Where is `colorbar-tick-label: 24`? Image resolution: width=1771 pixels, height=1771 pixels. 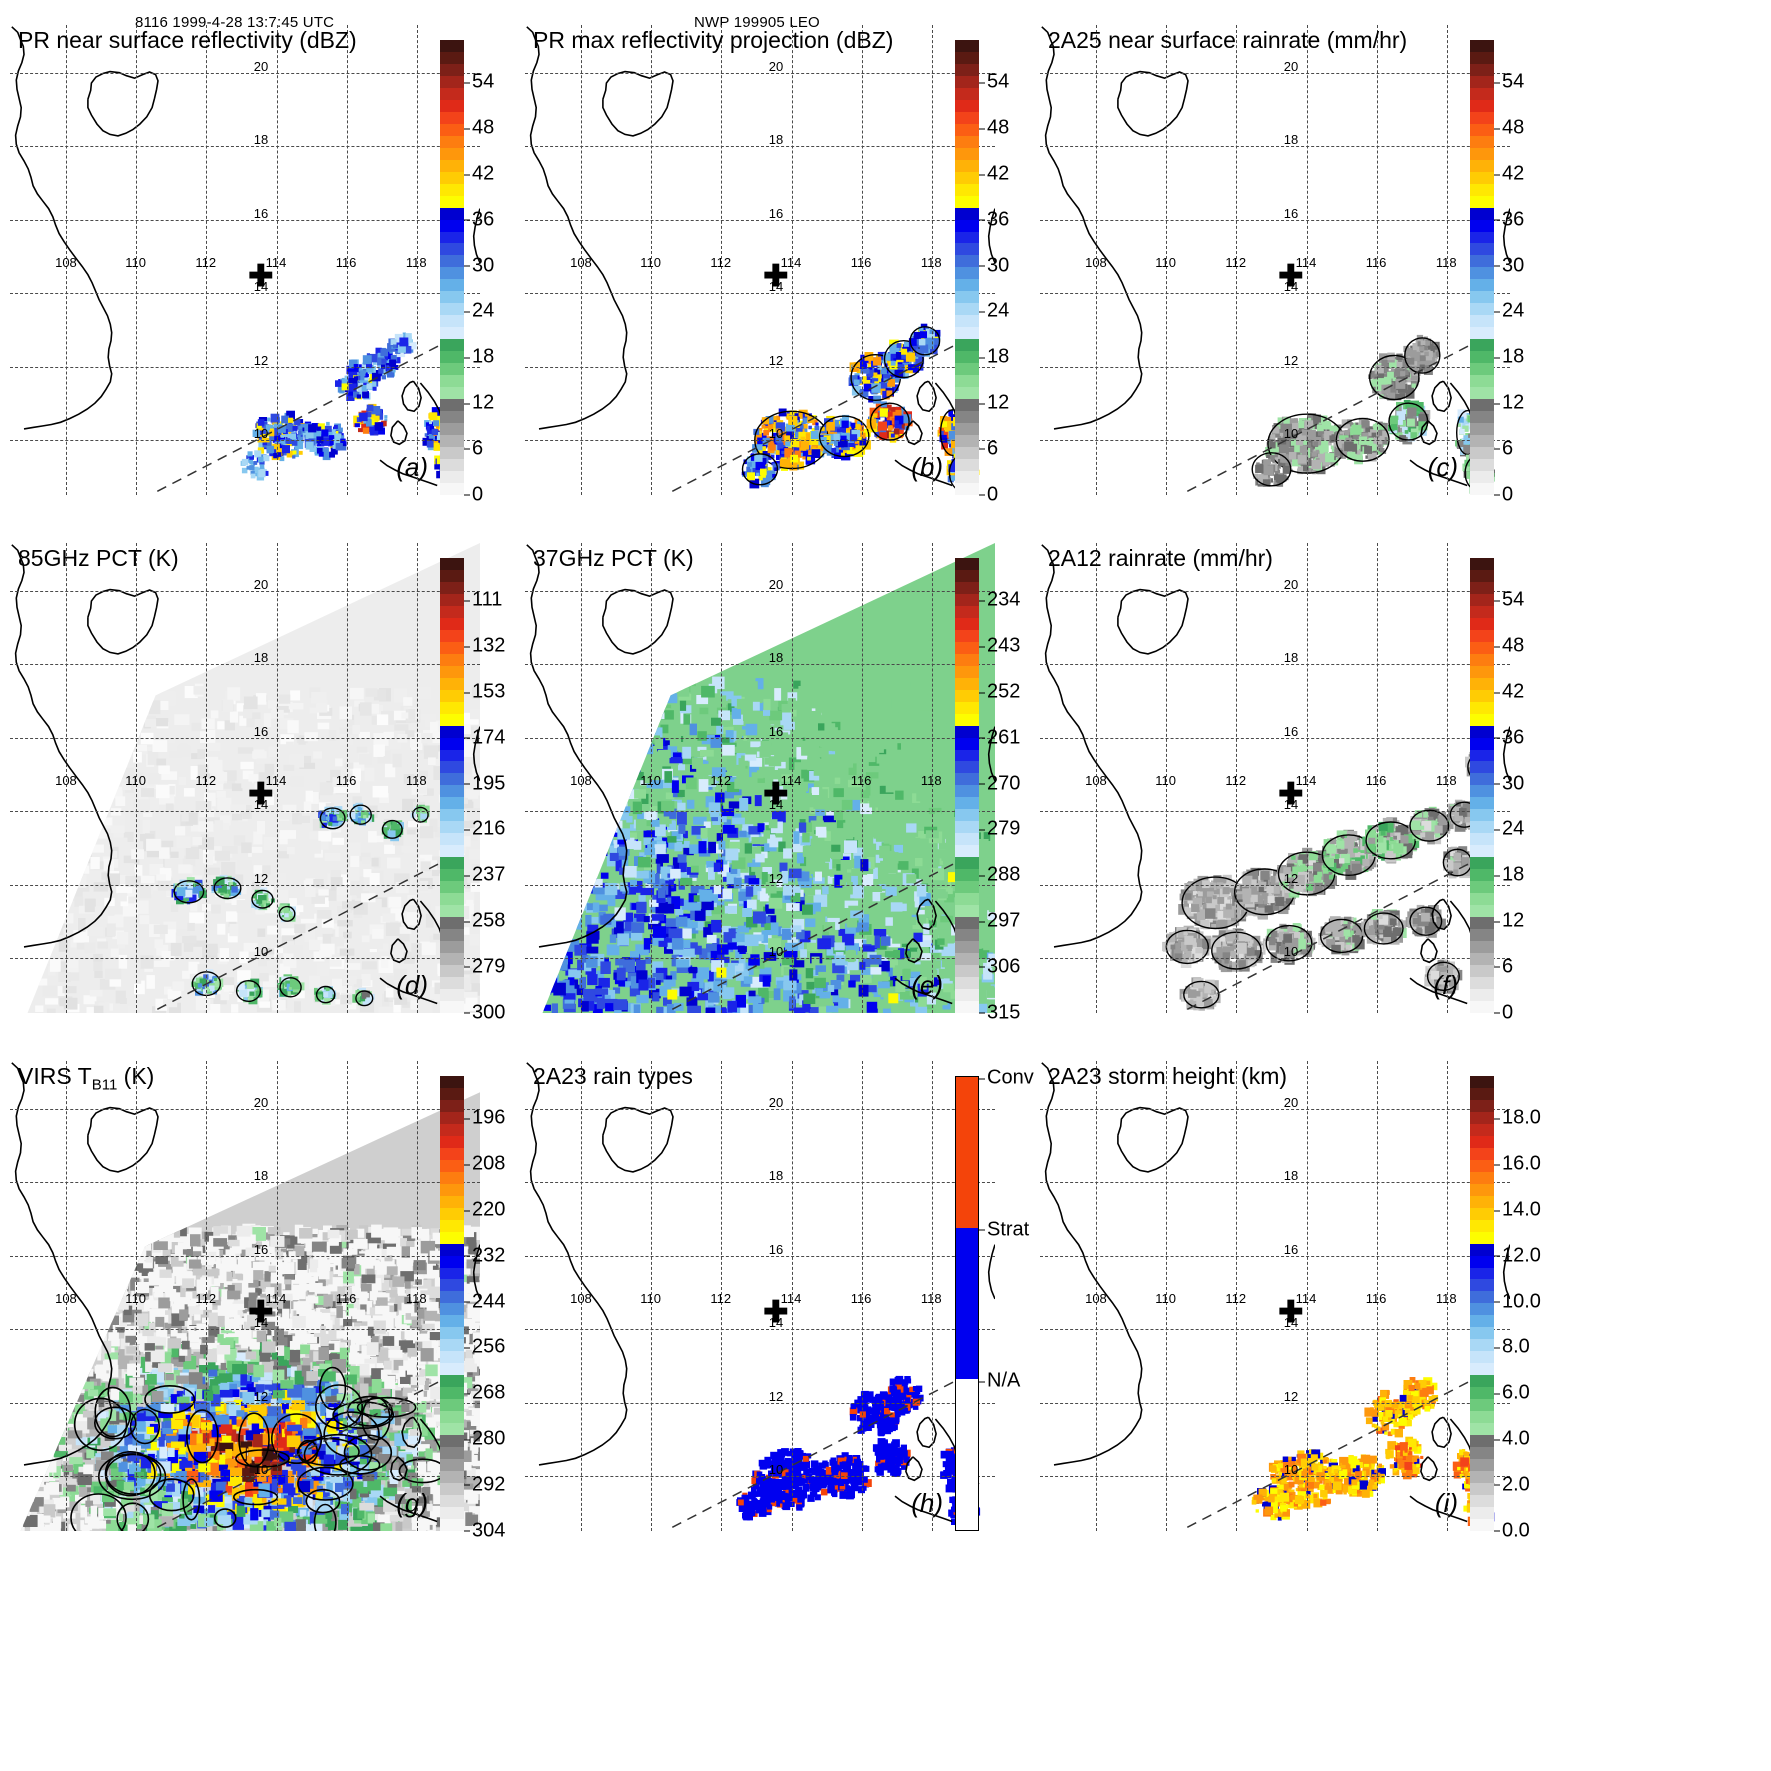
colorbar-tick-label: 24 is located at coordinates (1509, 828).